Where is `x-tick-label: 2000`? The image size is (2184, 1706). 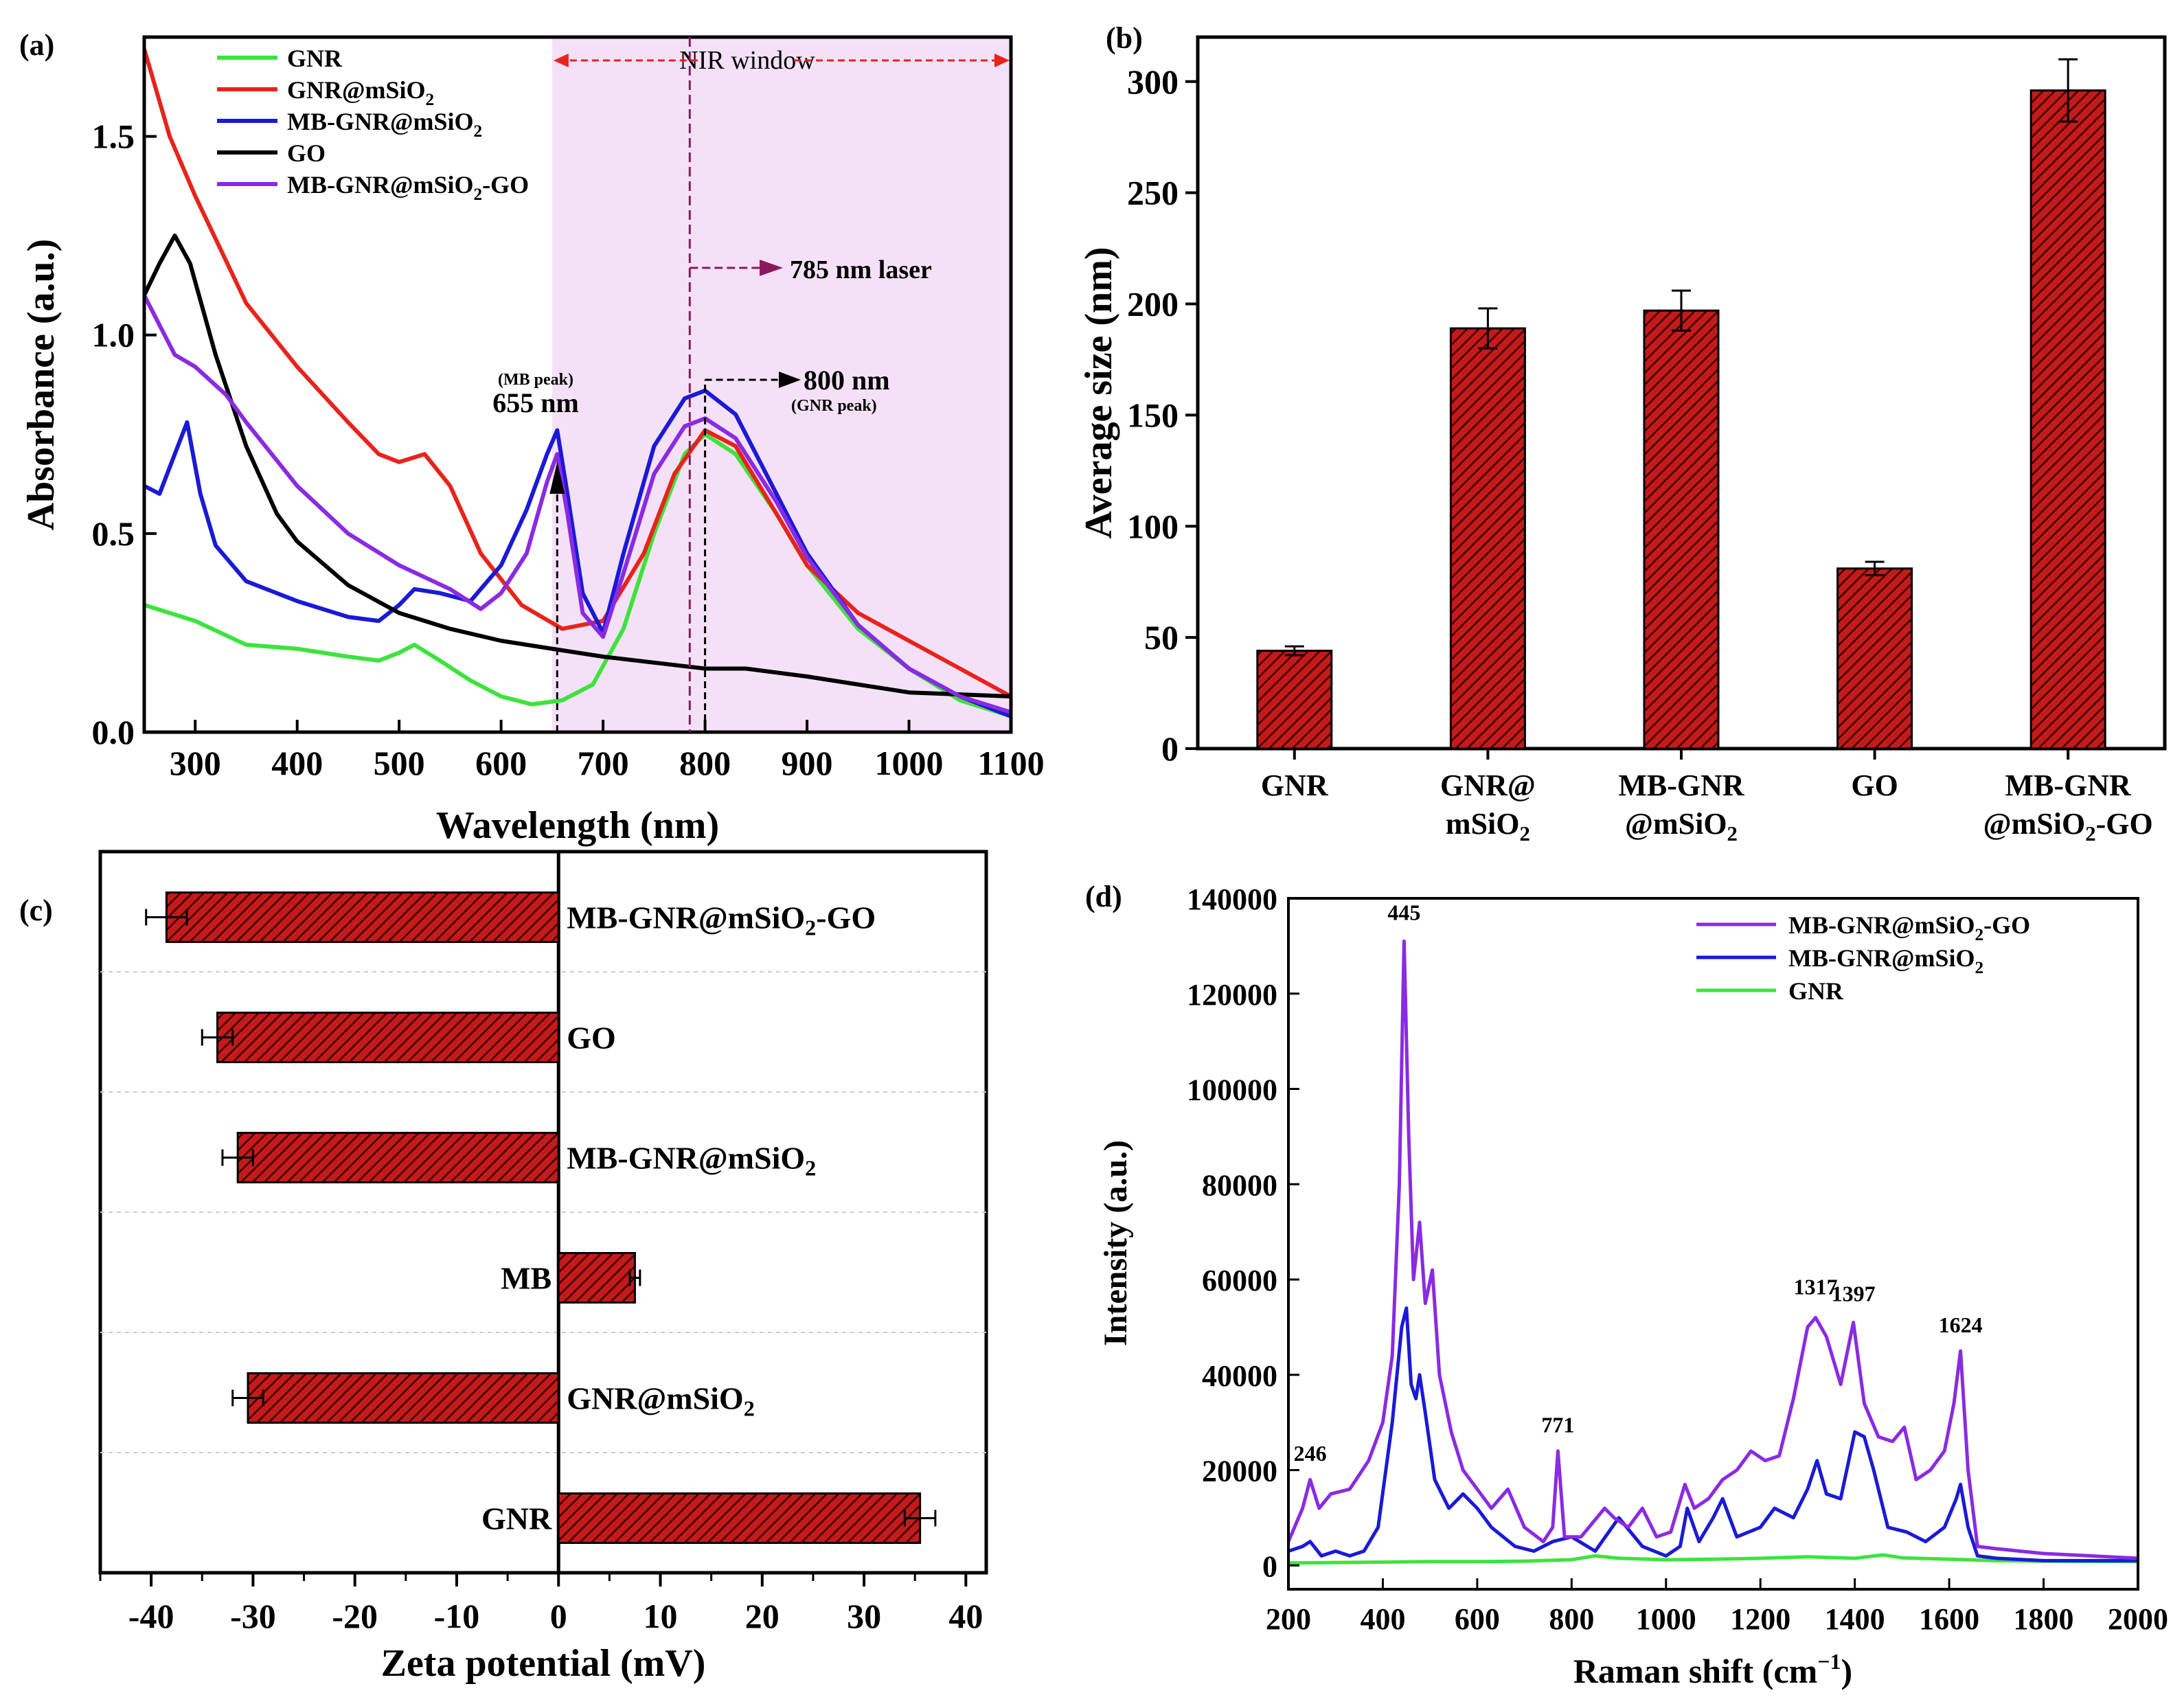
x-tick-label: 2000 is located at coordinates (2138, 1619).